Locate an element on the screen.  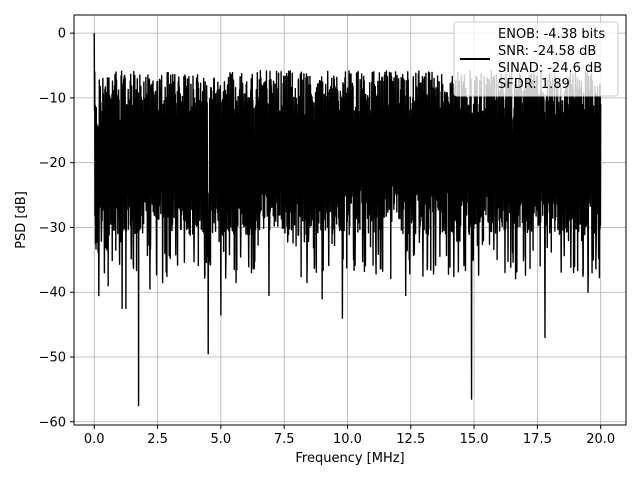
y-tick-label: −30 is located at coordinates (52, 228).